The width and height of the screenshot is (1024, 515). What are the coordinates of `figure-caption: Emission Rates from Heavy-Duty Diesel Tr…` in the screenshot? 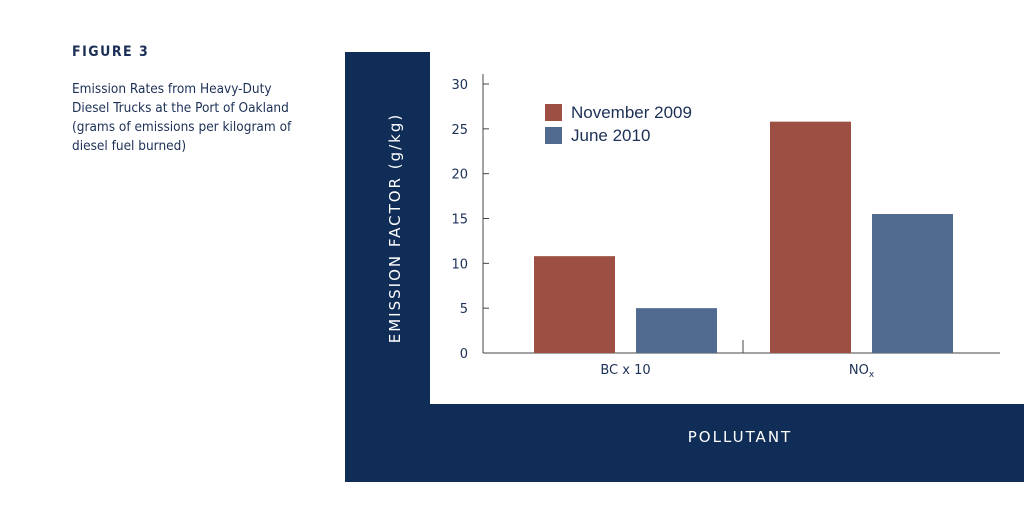 It's located at (197, 118).